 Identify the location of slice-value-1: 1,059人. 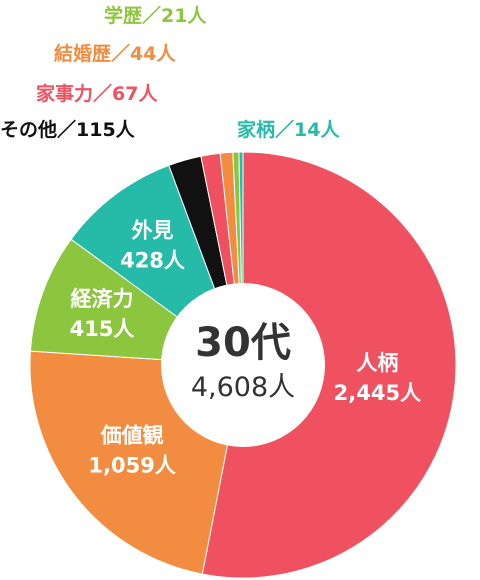
(131, 466).